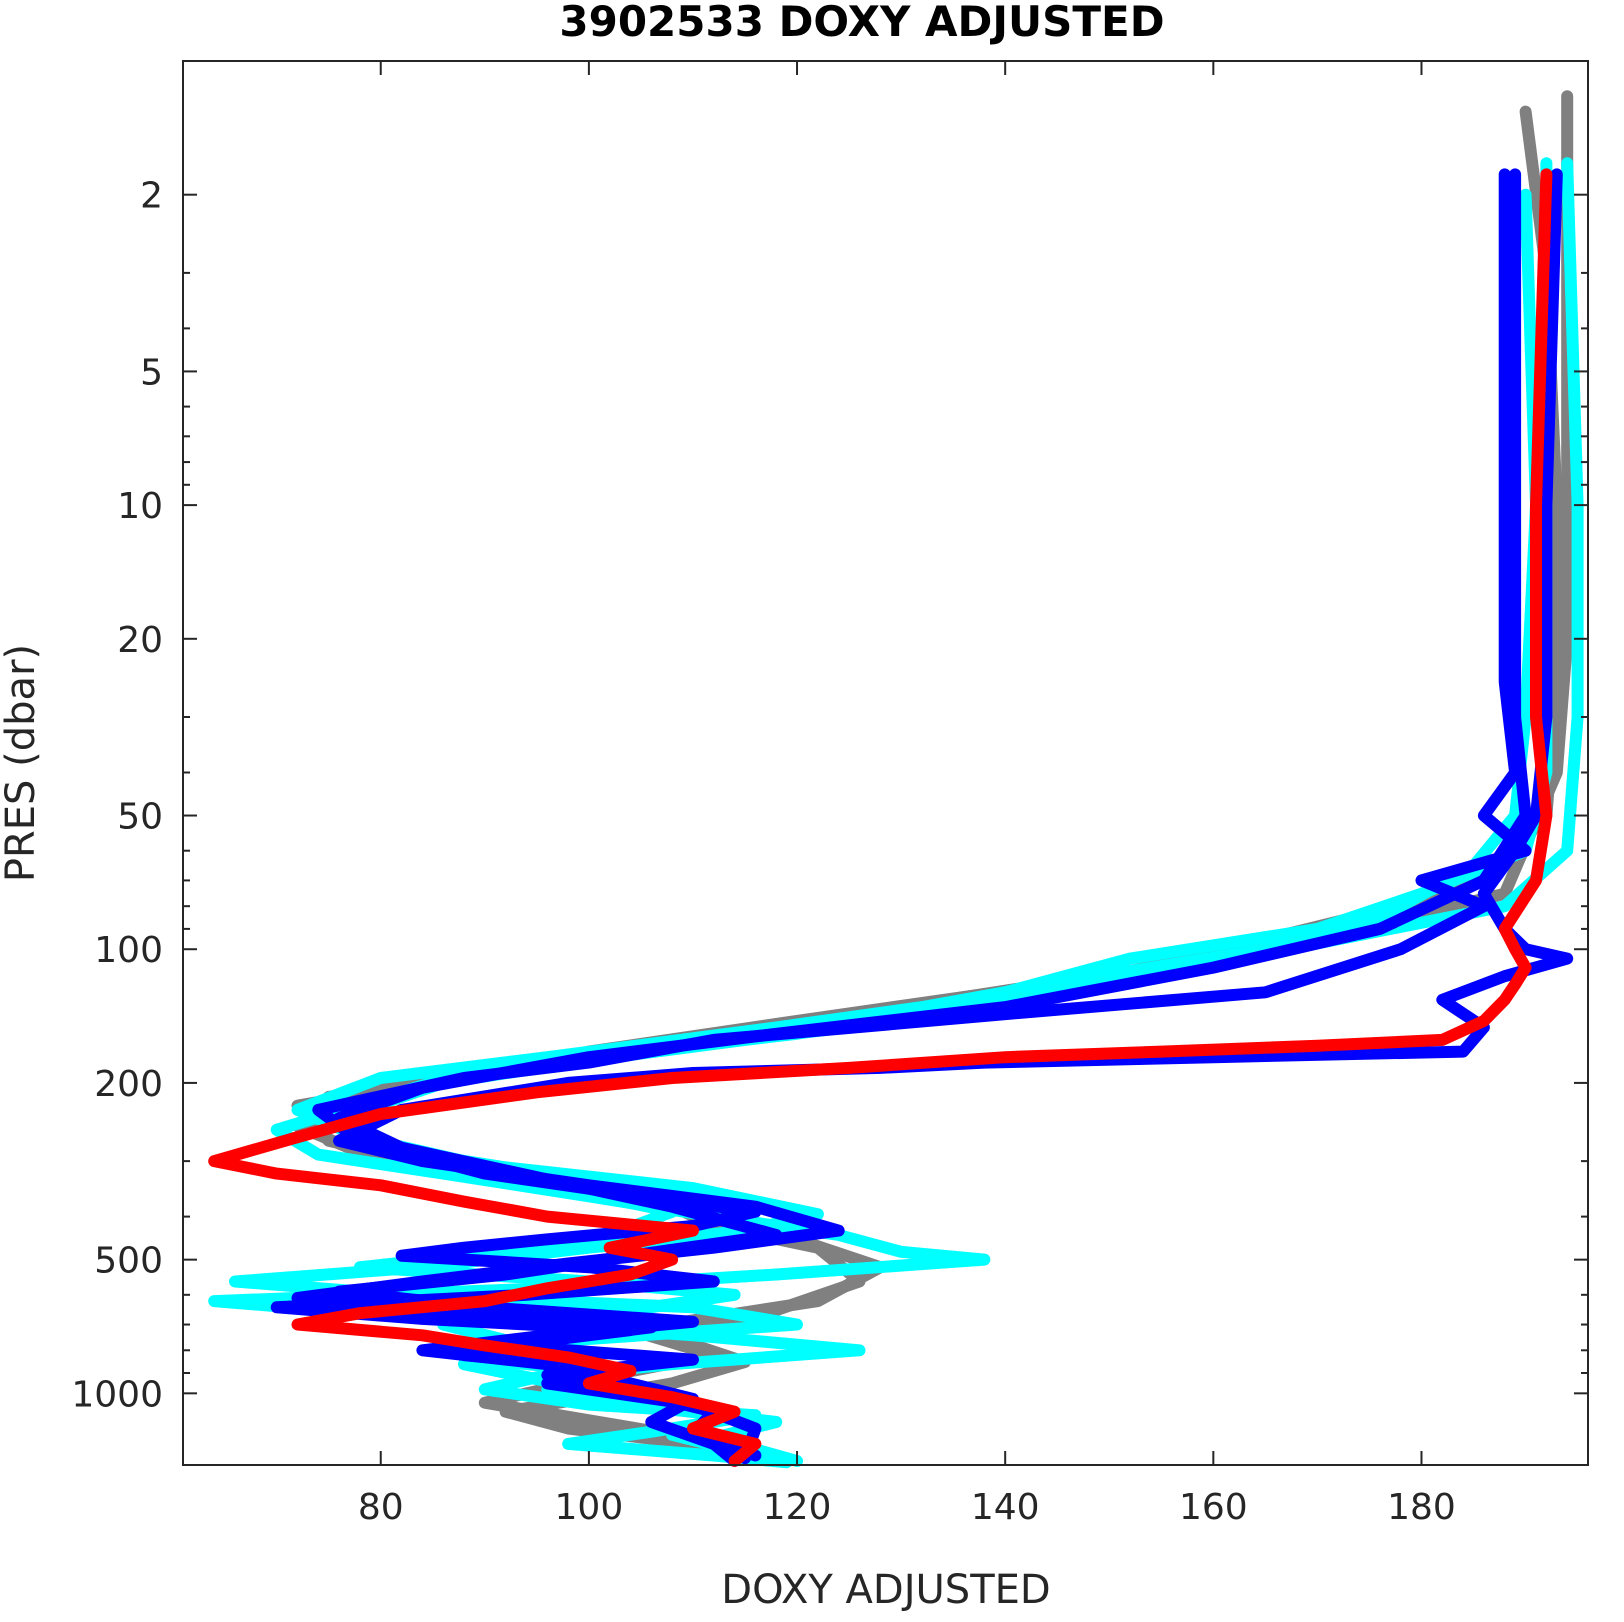 Image resolution: width=1624 pixels, height=1622 pixels. Describe the element at coordinates (140, 817) in the screenshot. I see `y-tick-label: 50` at that location.